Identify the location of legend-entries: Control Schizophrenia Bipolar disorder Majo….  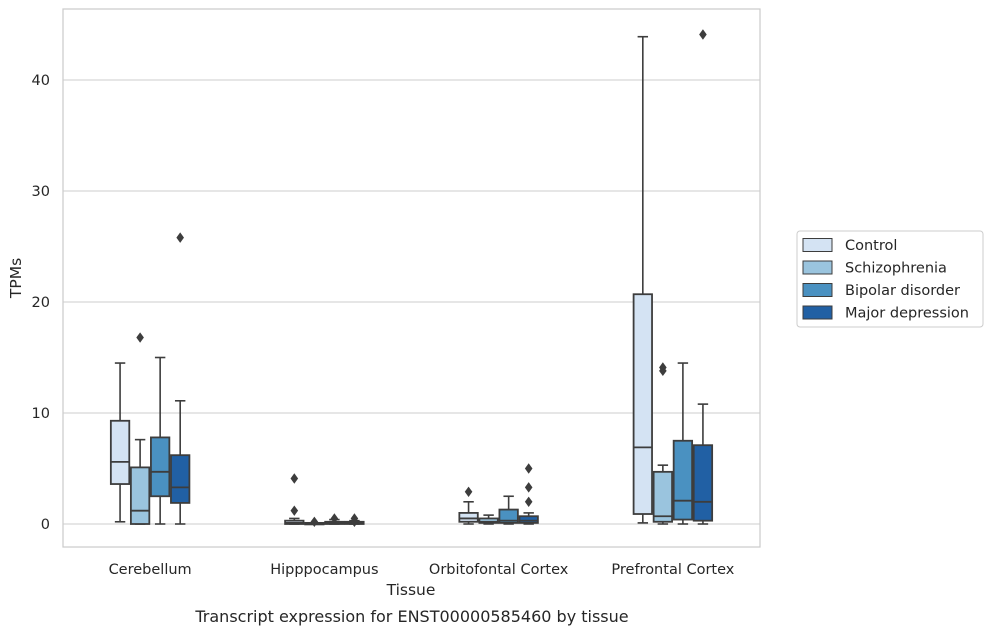
(885, 280).